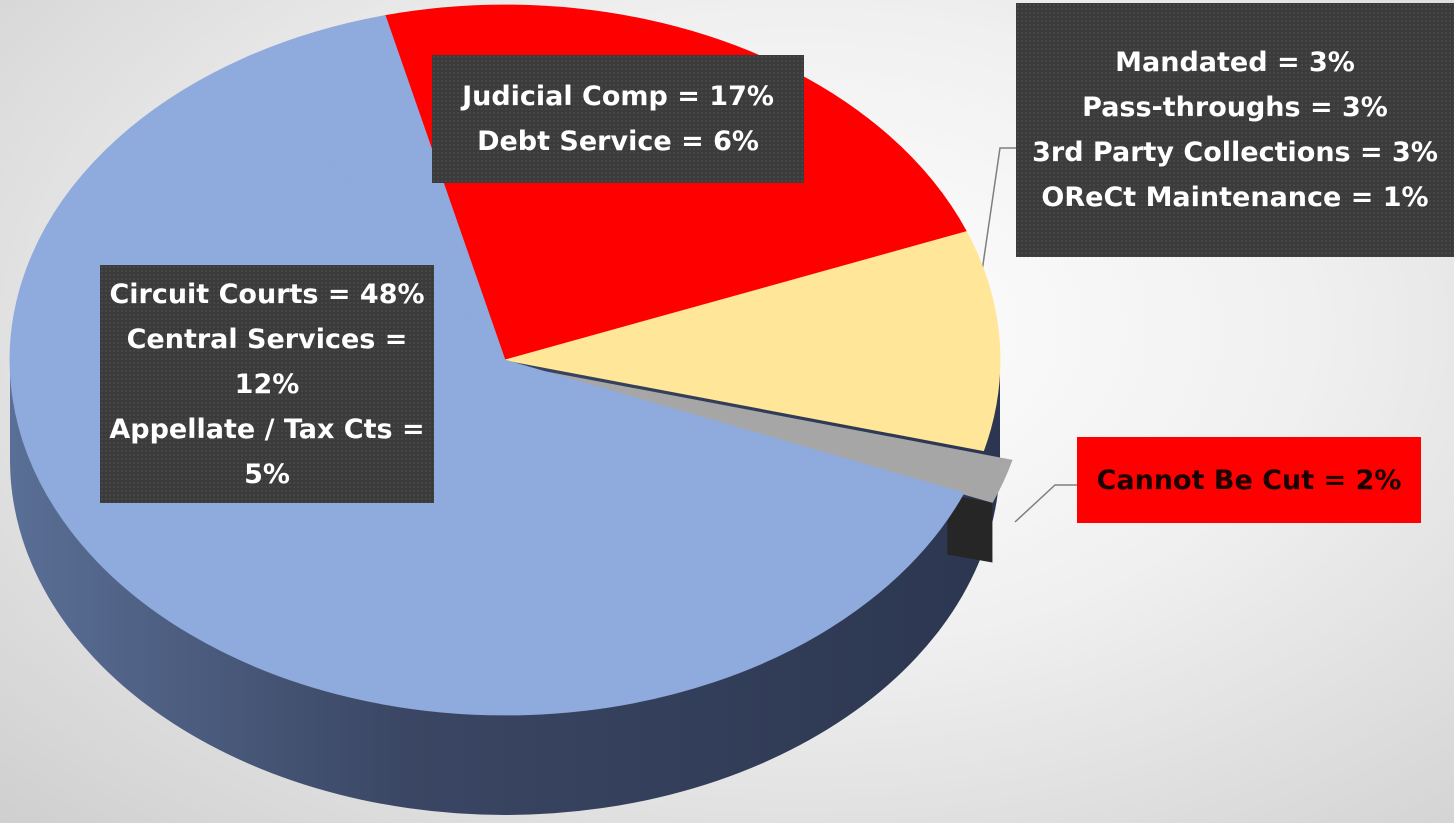 The height and width of the screenshot is (823, 1454). I want to click on slice-label-box: Judicial Comp = 17% Debt Service = 6%, so click(618, 119).